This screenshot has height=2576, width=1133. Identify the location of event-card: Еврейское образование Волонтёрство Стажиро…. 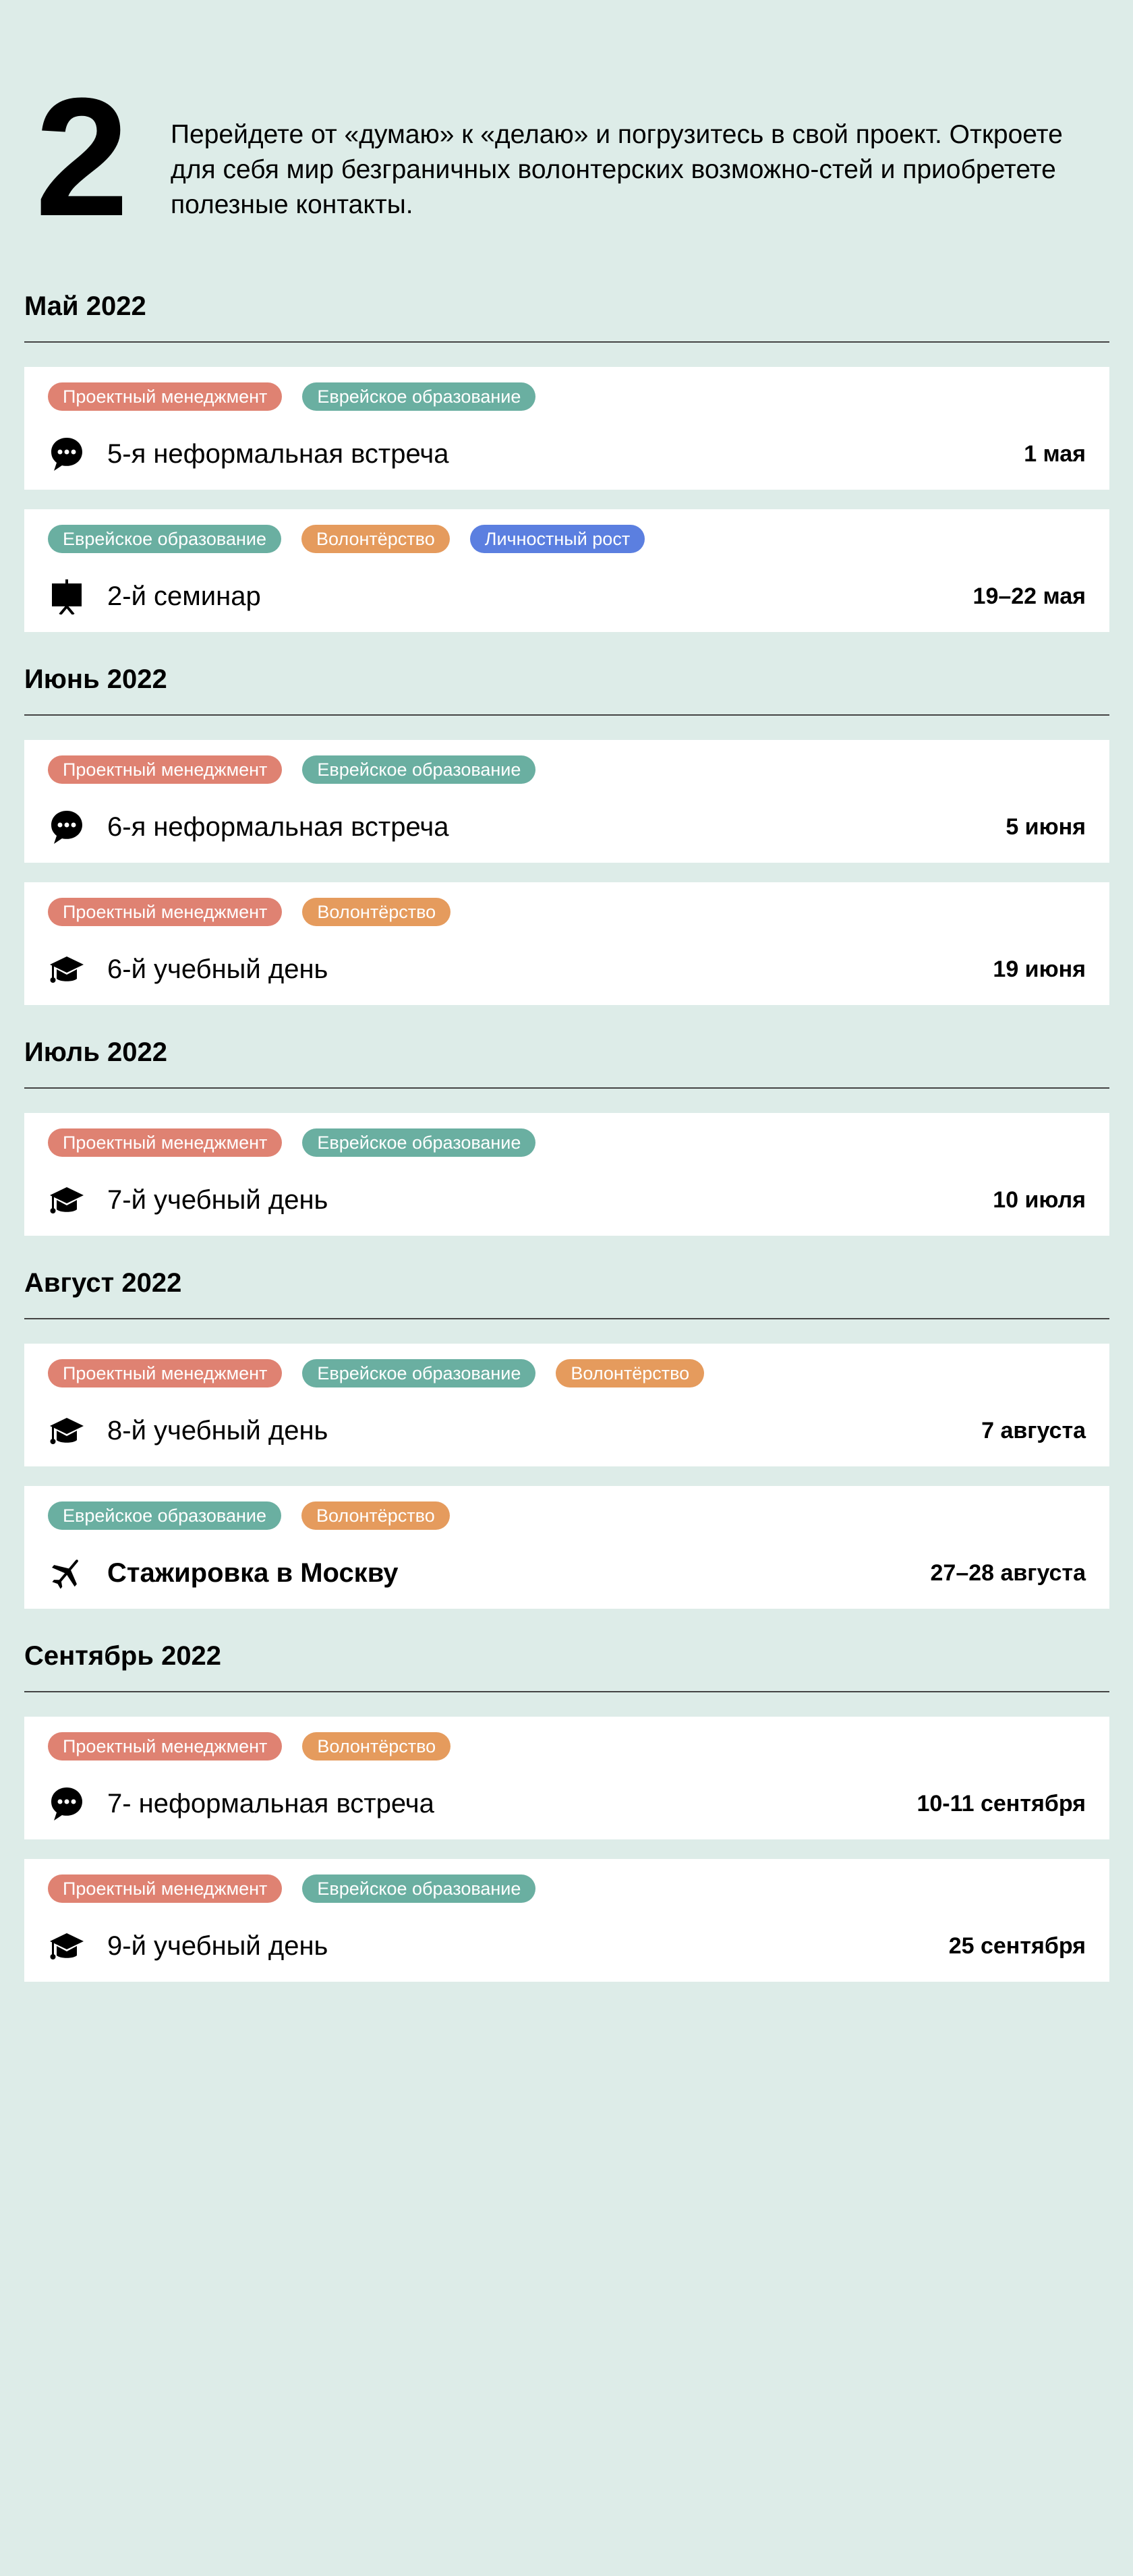
(566, 1547).